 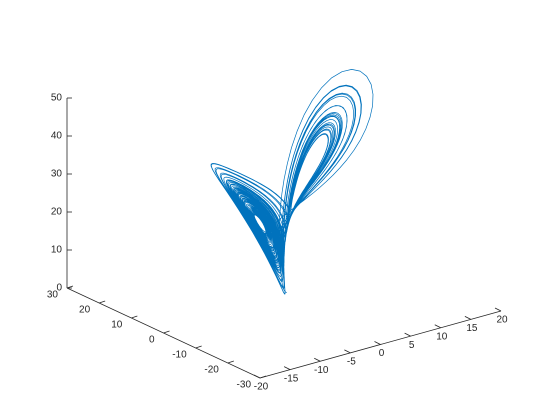 What do you see at coordinates (152, 340) in the screenshot?
I see `y-tick-label: 0` at bounding box center [152, 340].